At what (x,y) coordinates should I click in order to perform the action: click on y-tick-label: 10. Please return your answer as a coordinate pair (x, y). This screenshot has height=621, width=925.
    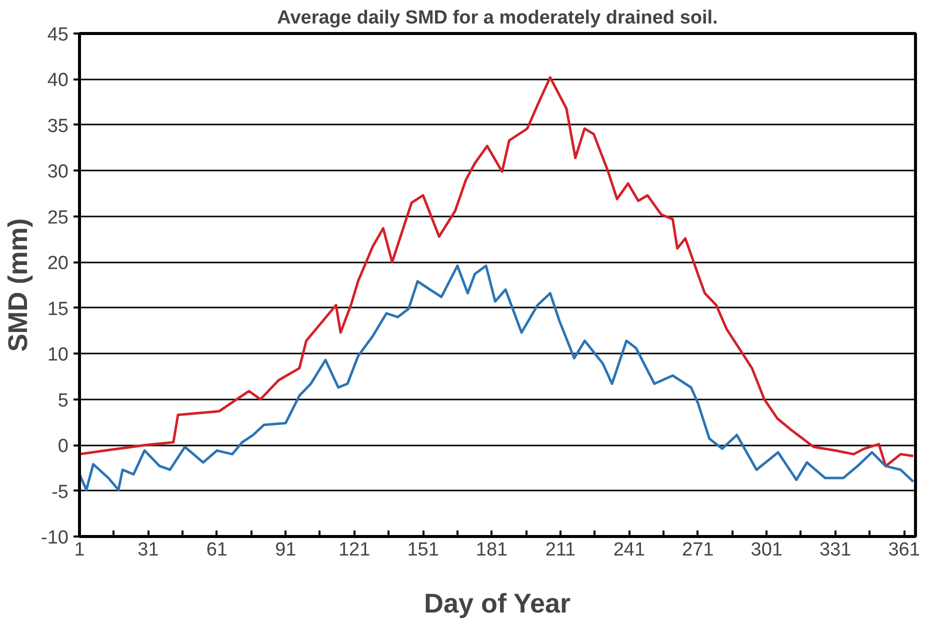
    Looking at the image, I should click on (58, 355).